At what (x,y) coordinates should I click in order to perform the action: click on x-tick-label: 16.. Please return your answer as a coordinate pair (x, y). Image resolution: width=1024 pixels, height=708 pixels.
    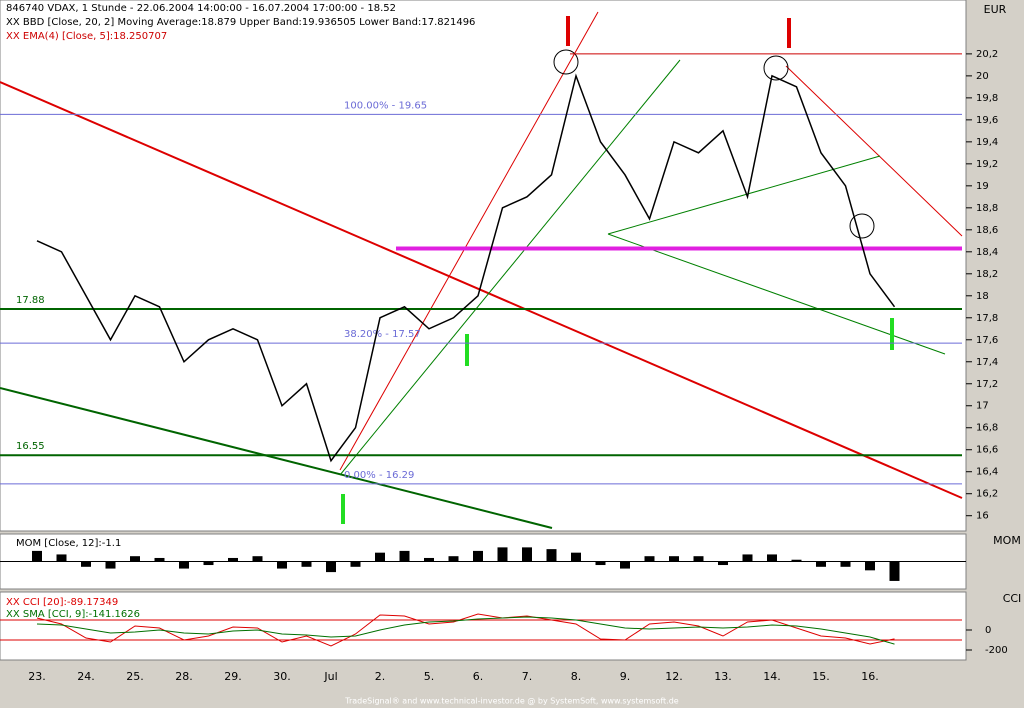
    Looking at the image, I should click on (870, 676).